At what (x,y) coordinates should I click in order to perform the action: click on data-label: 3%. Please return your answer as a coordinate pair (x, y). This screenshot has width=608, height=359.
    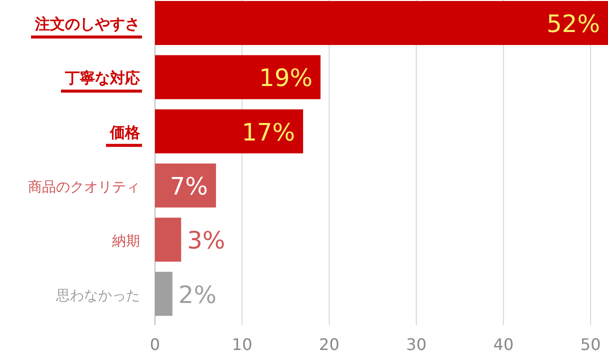
    Looking at the image, I should click on (206, 240).